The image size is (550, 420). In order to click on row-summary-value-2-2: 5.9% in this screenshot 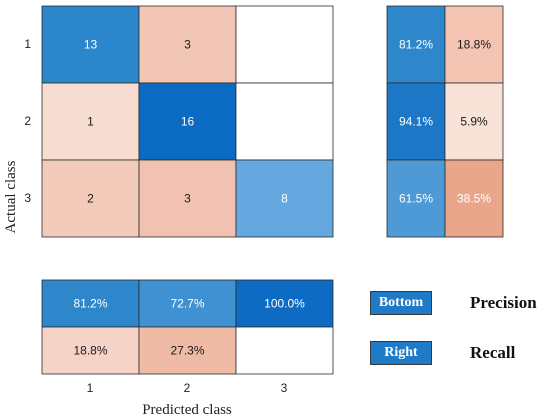, I will do `click(474, 122)`.